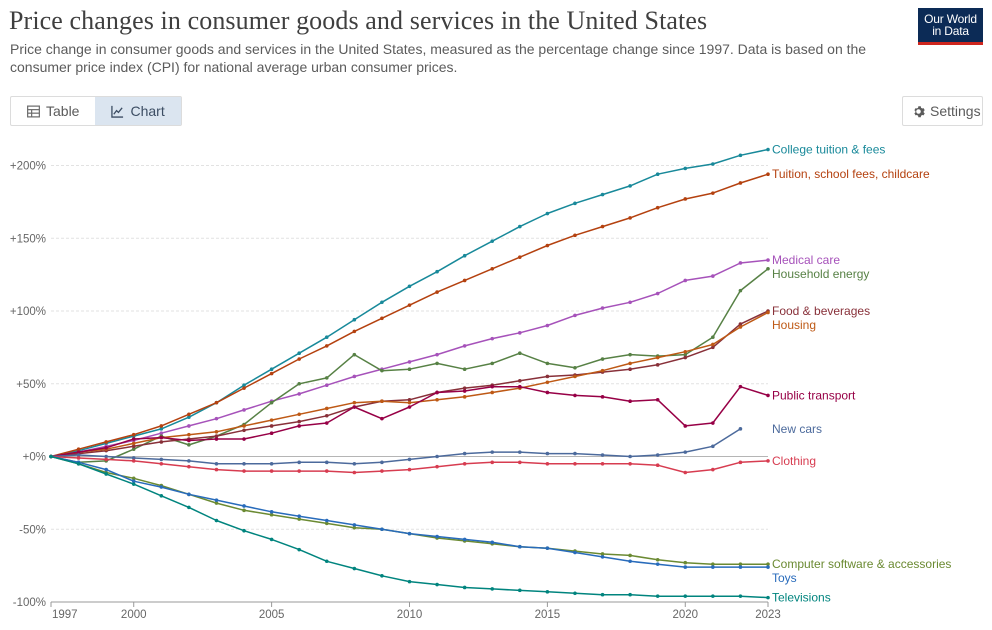  Describe the element at coordinates (950, 26) in the screenshot. I see `our-world-in-data-logo: Our World in Data` at that location.